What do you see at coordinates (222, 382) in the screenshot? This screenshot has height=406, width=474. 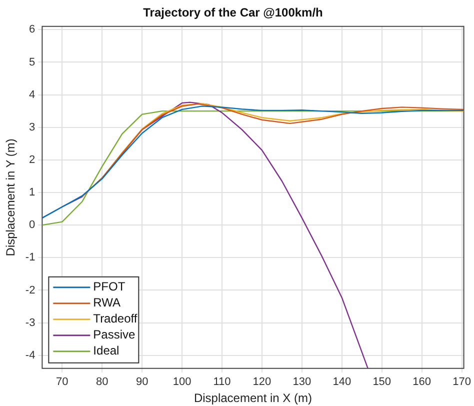 I see `x-tick-label: 110` at bounding box center [222, 382].